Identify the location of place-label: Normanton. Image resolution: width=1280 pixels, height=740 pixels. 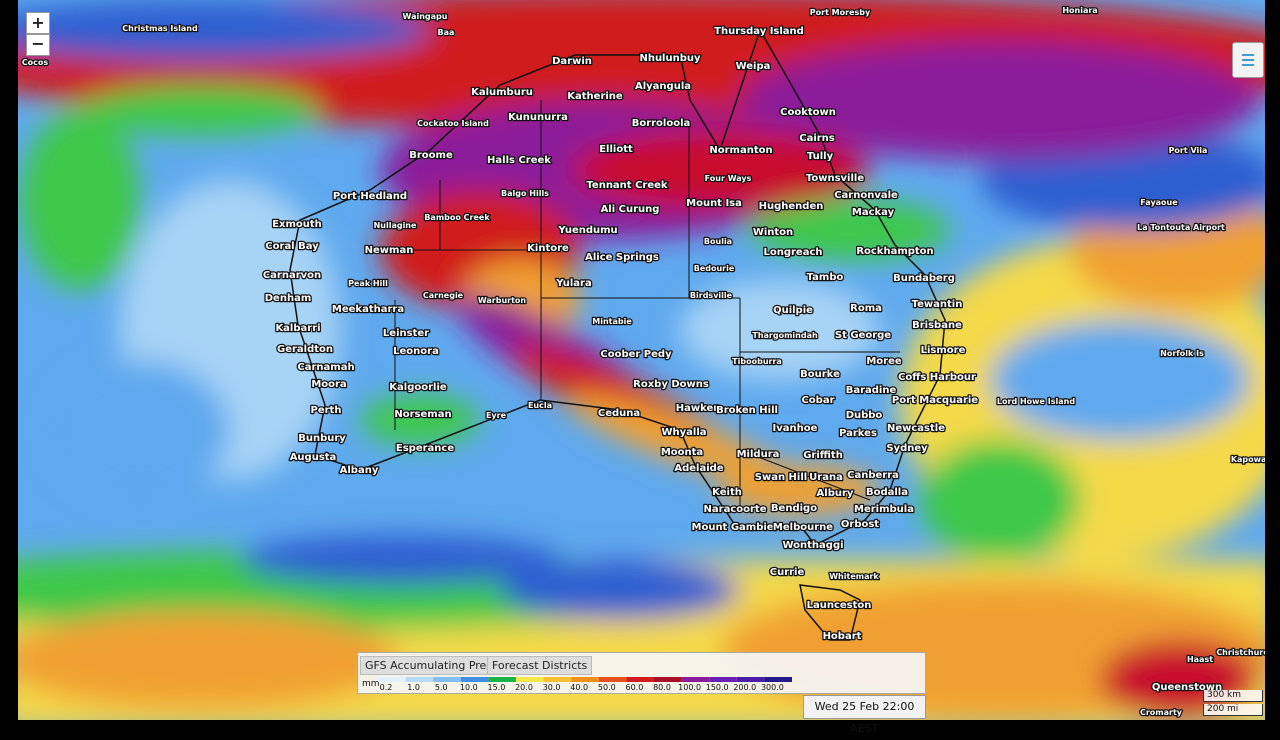
(740, 150).